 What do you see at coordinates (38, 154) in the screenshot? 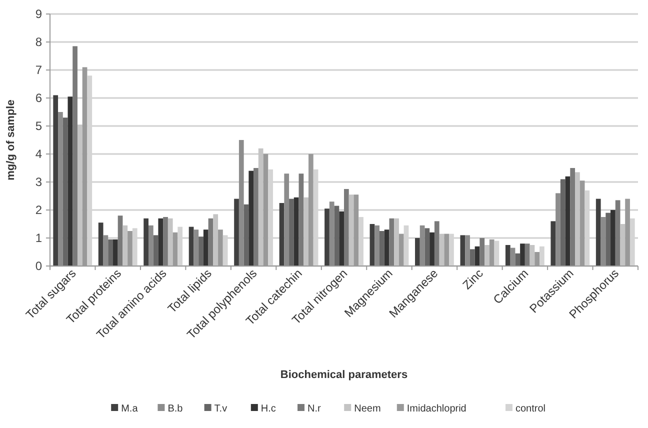
I see `y-tick-label: 4` at bounding box center [38, 154].